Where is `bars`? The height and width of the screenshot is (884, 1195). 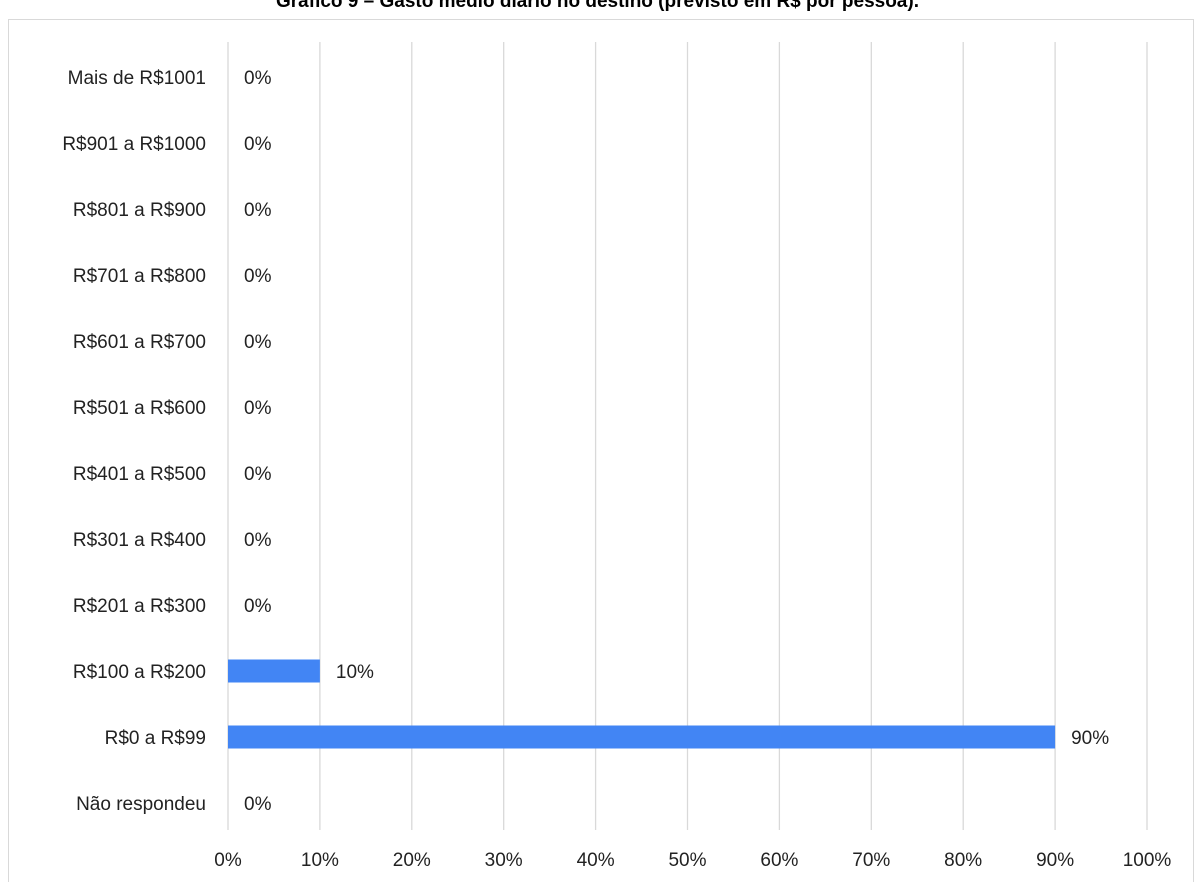
bars is located at coordinates (642, 704).